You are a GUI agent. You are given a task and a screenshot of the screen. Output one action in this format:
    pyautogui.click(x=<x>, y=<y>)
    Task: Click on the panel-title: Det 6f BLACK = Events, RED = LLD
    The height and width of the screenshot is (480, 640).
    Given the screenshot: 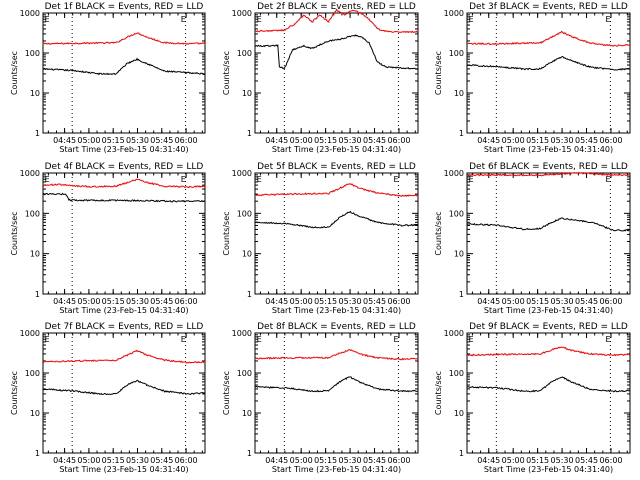 What is the action you would take?
    pyautogui.click(x=548, y=167)
    